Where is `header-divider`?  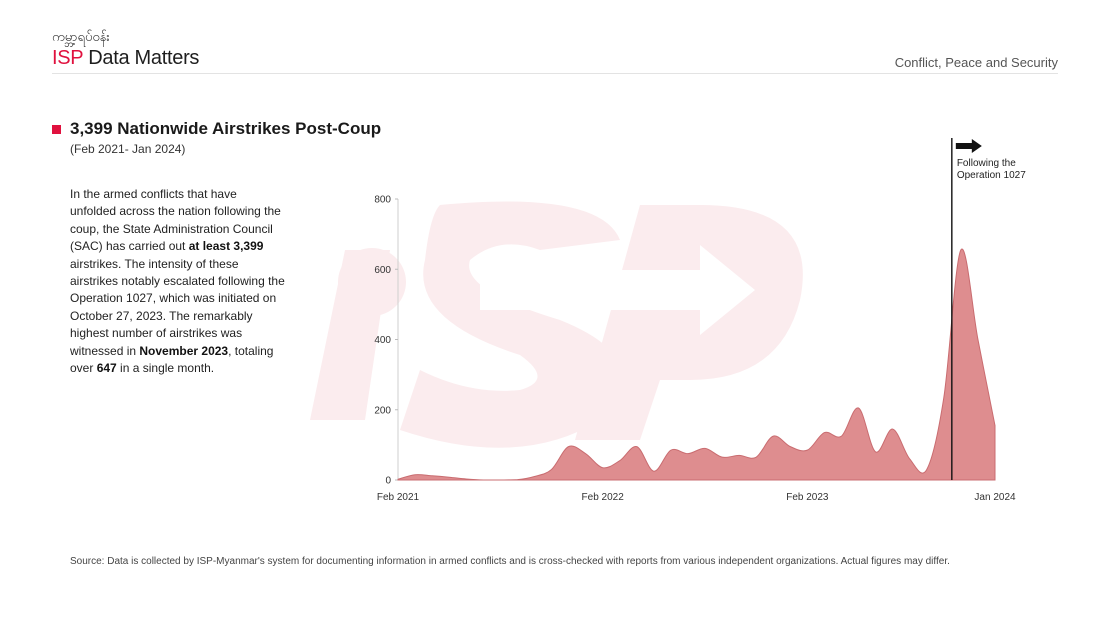 header-divider is located at coordinates (555, 73).